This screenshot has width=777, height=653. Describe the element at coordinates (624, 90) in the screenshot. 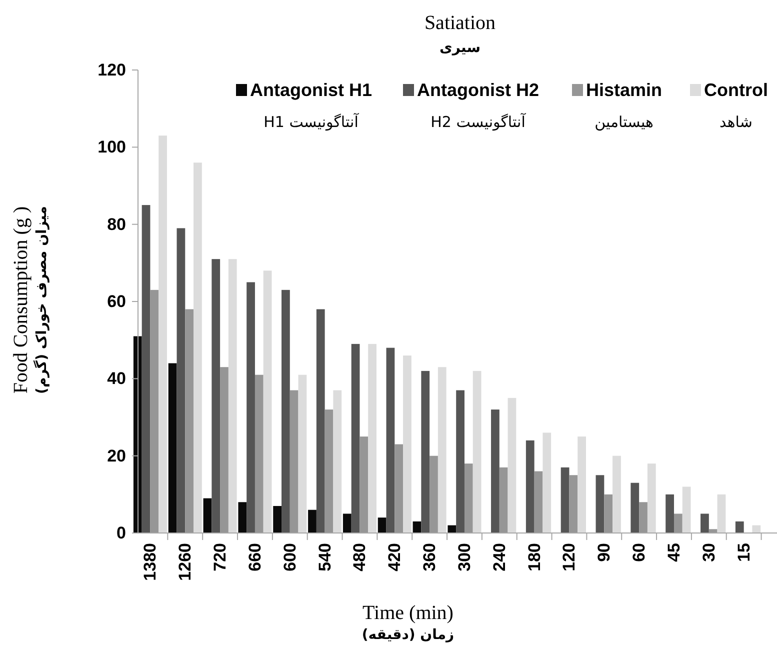

I see `legend-label: Histamin` at that location.